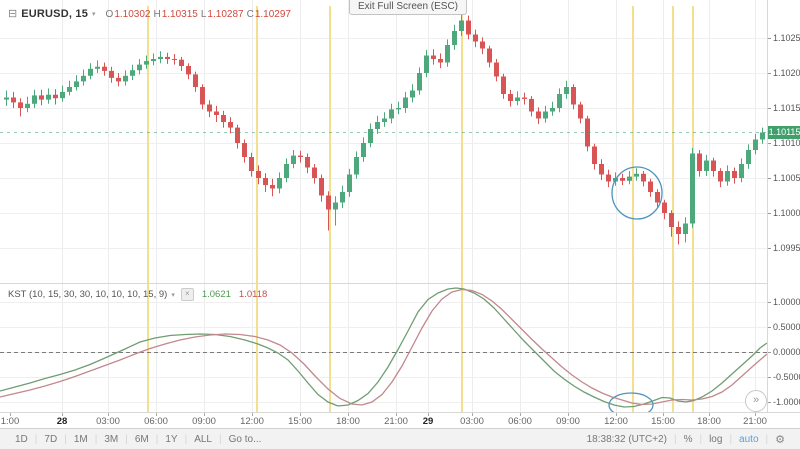  I want to click on kst-tick-label: 0.5000, so click(786, 327).